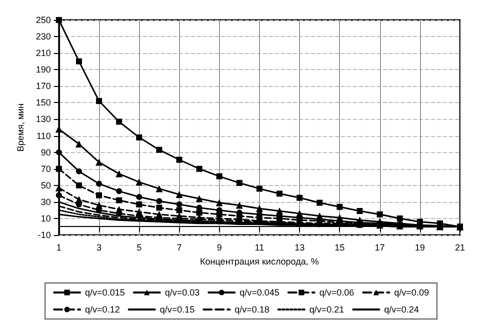 This screenshot has height=331, width=482. What do you see at coordinates (45, 152) in the screenshot?
I see `y-tick-label: 90` at bounding box center [45, 152].